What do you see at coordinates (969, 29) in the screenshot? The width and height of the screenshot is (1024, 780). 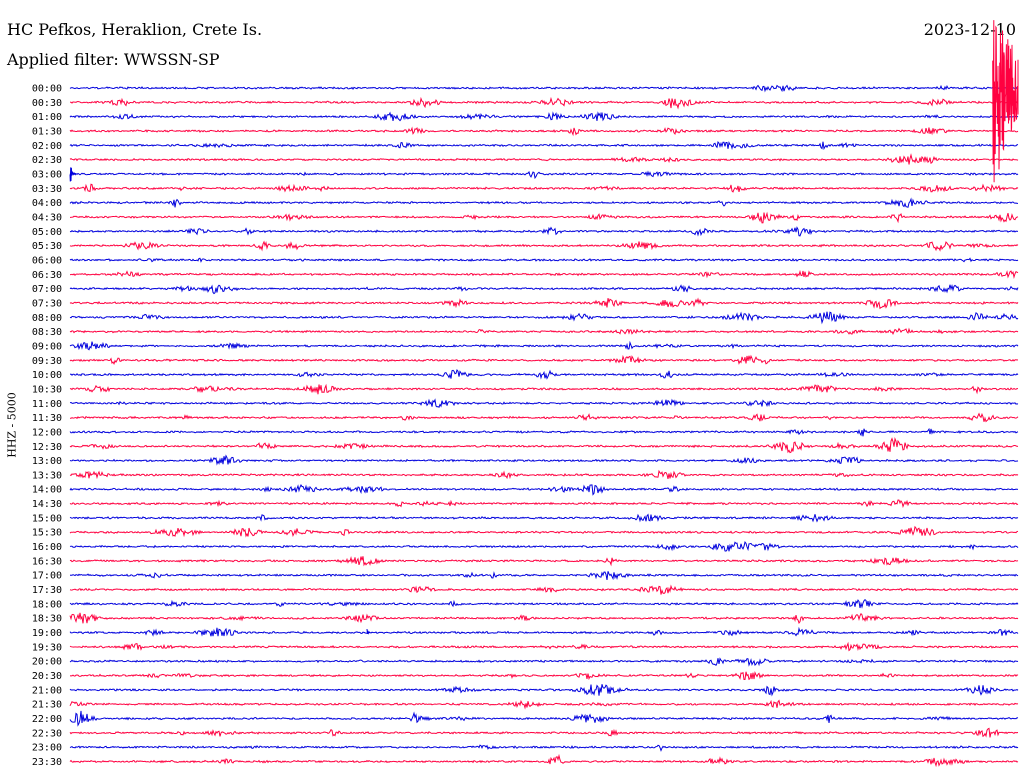 I see `date-label: 2023-12-10` at bounding box center [969, 29].